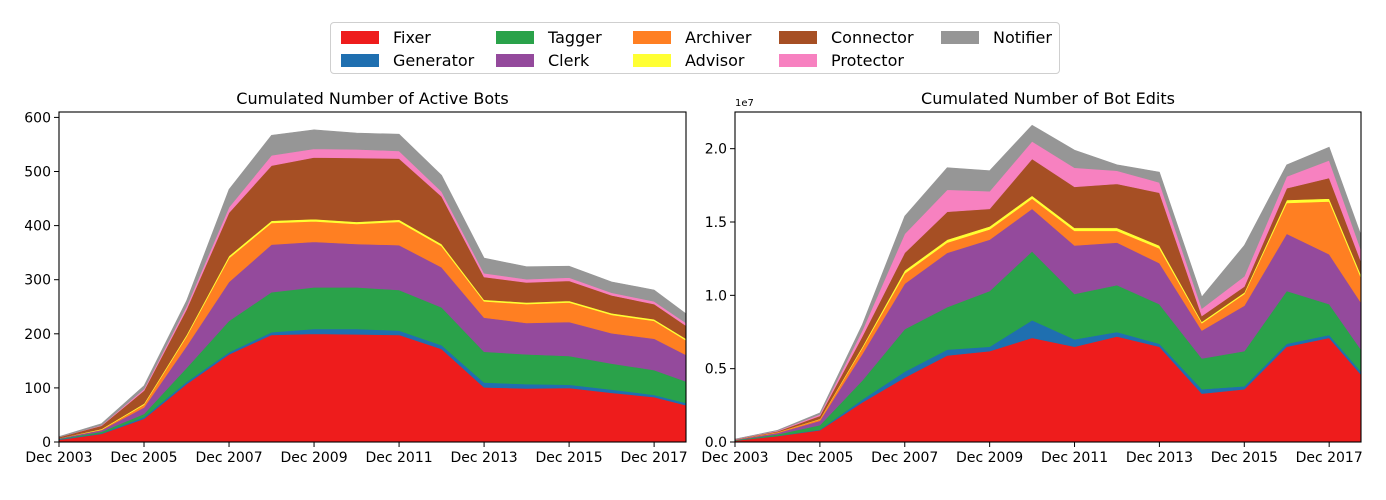 Image resolution: width=1386 pixels, height=500 pixels. Describe the element at coordinates (542, 60) in the screenshot. I see `legend-item-clerk: Clerk` at that location.